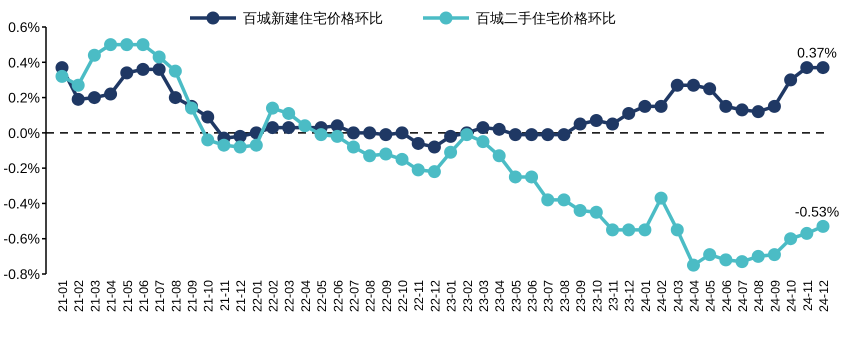  Describe the element at coordinates (24, 62) in the screenshot. I see `y-tick-label: 0.4%` at that location.